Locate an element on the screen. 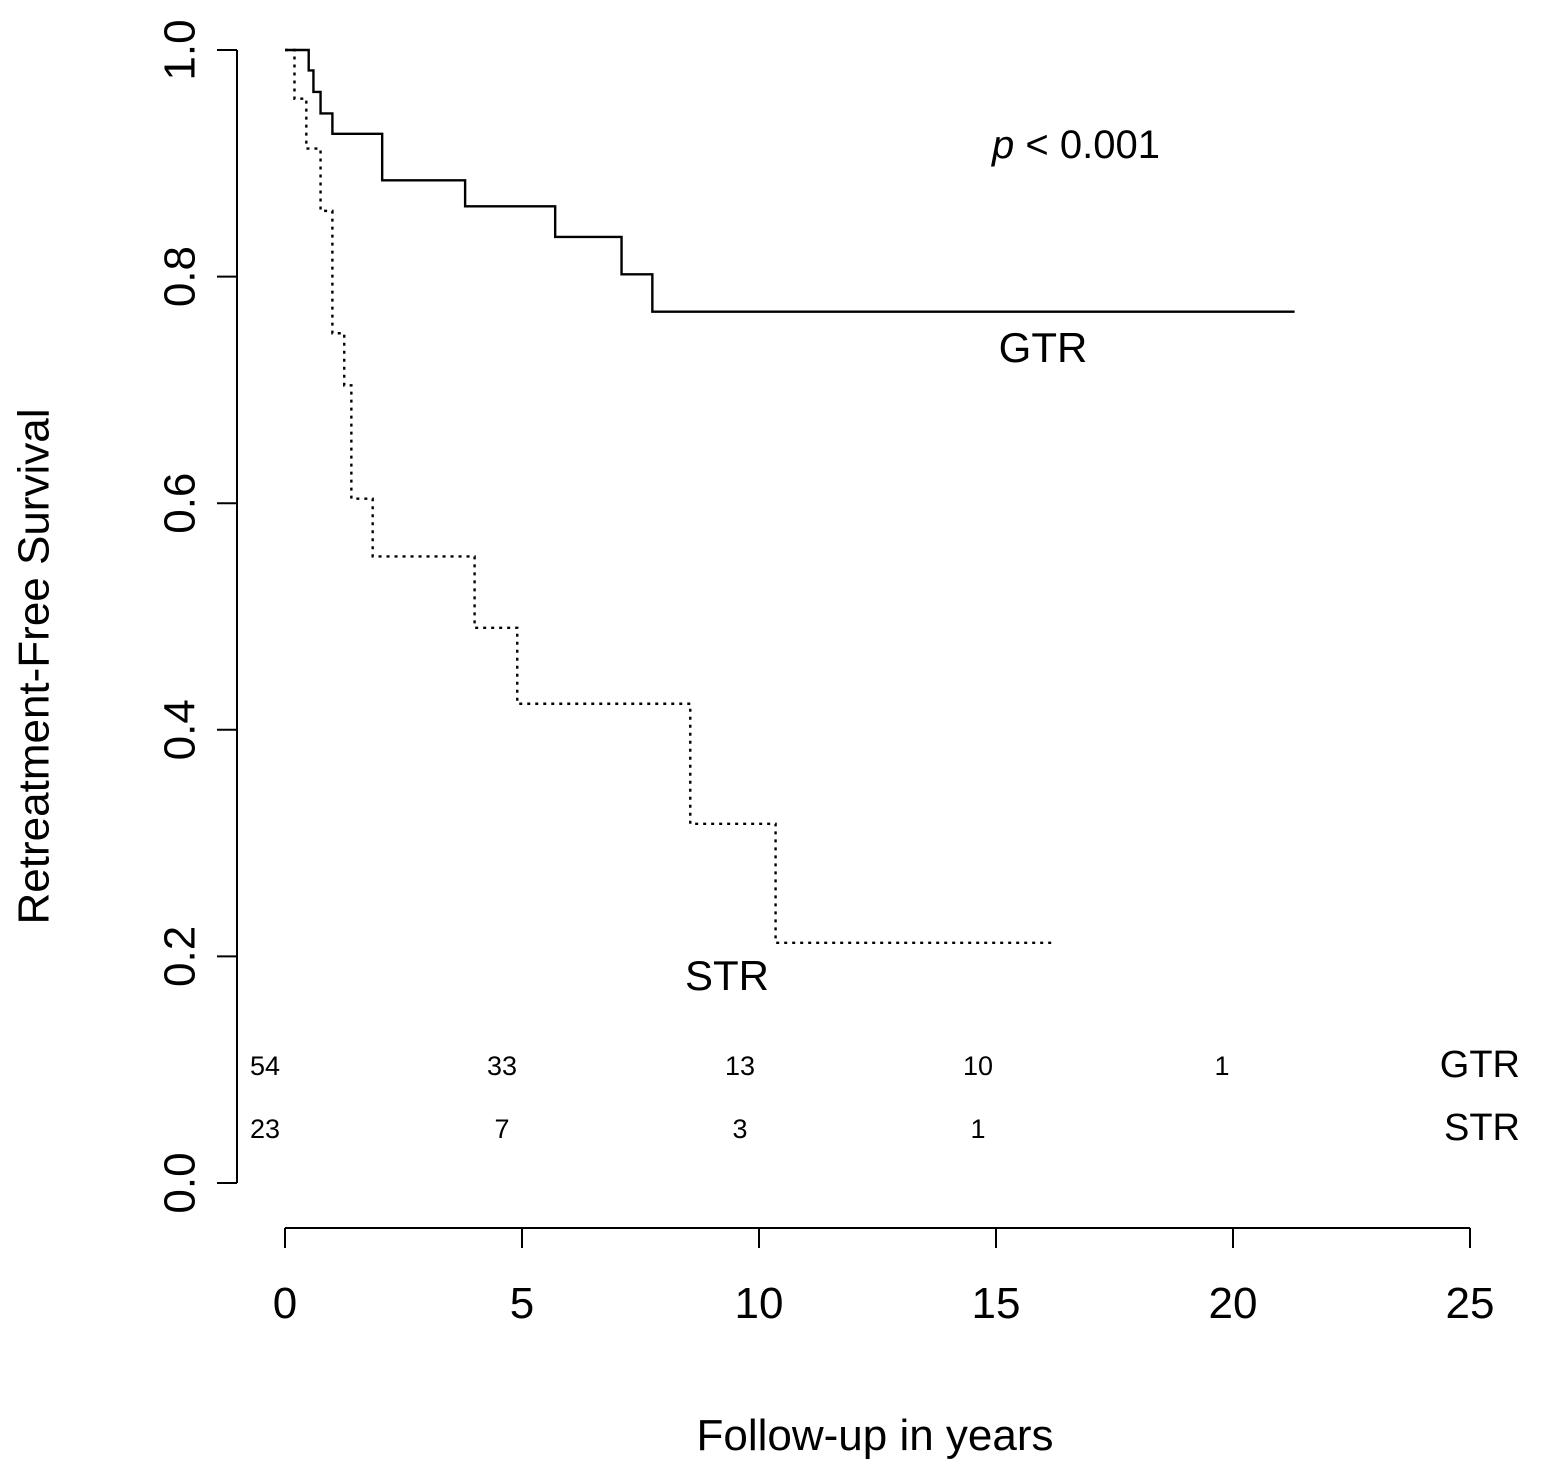 The image size is (1550, 1471). curve-label-str: STR is located at coordinates (727, 975).